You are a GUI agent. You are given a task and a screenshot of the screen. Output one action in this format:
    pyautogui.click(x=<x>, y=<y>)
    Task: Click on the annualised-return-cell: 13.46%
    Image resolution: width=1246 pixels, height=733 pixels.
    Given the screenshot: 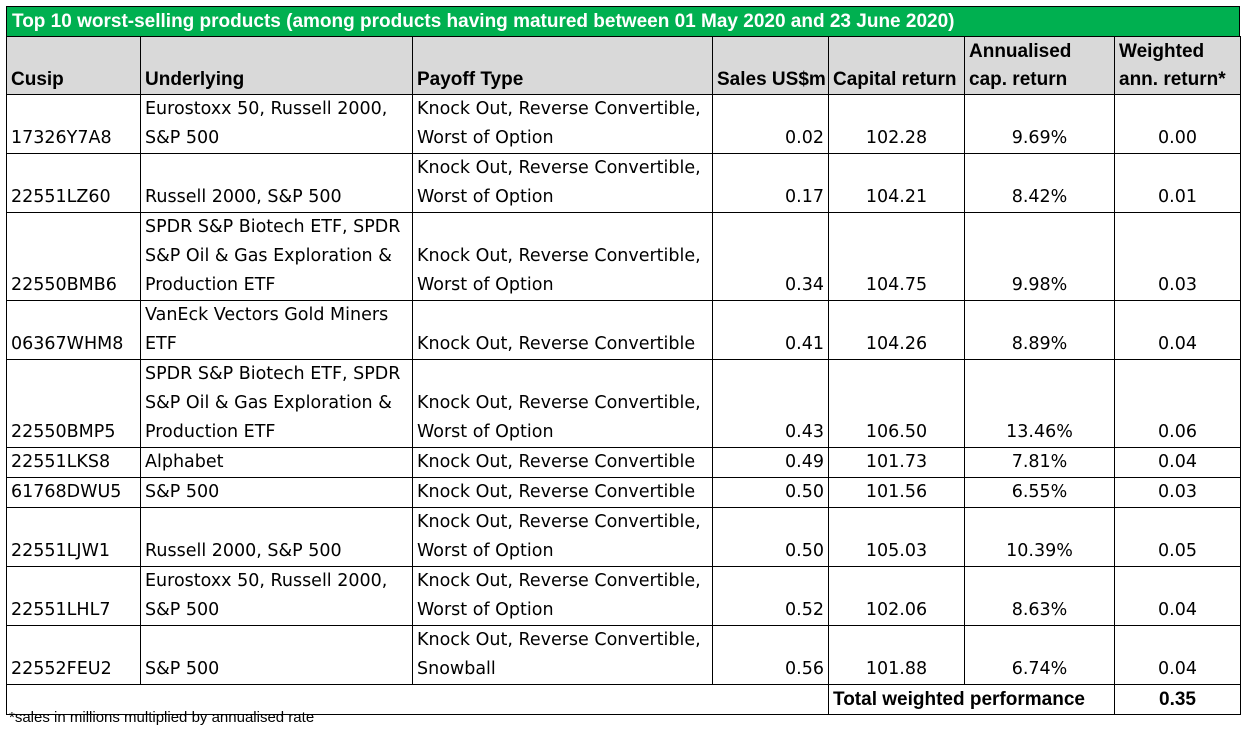 What is the action you would take?
    pyautogui.click(x=1039, y=403)
    